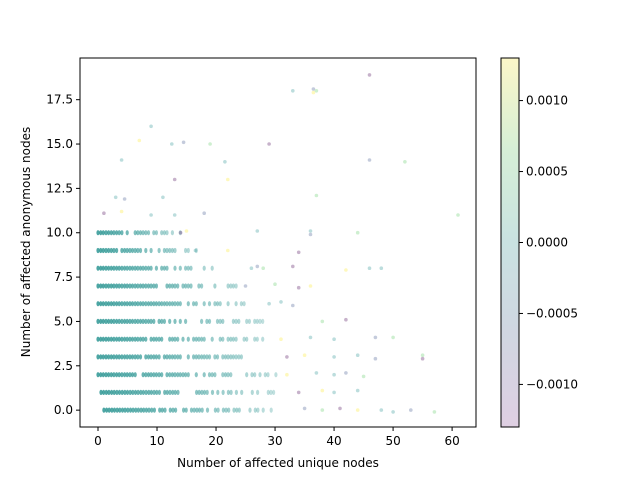  Describe the element at coordinates (63, 321) in the screenshot. I see `y-tick-label: 5.0` at that location.